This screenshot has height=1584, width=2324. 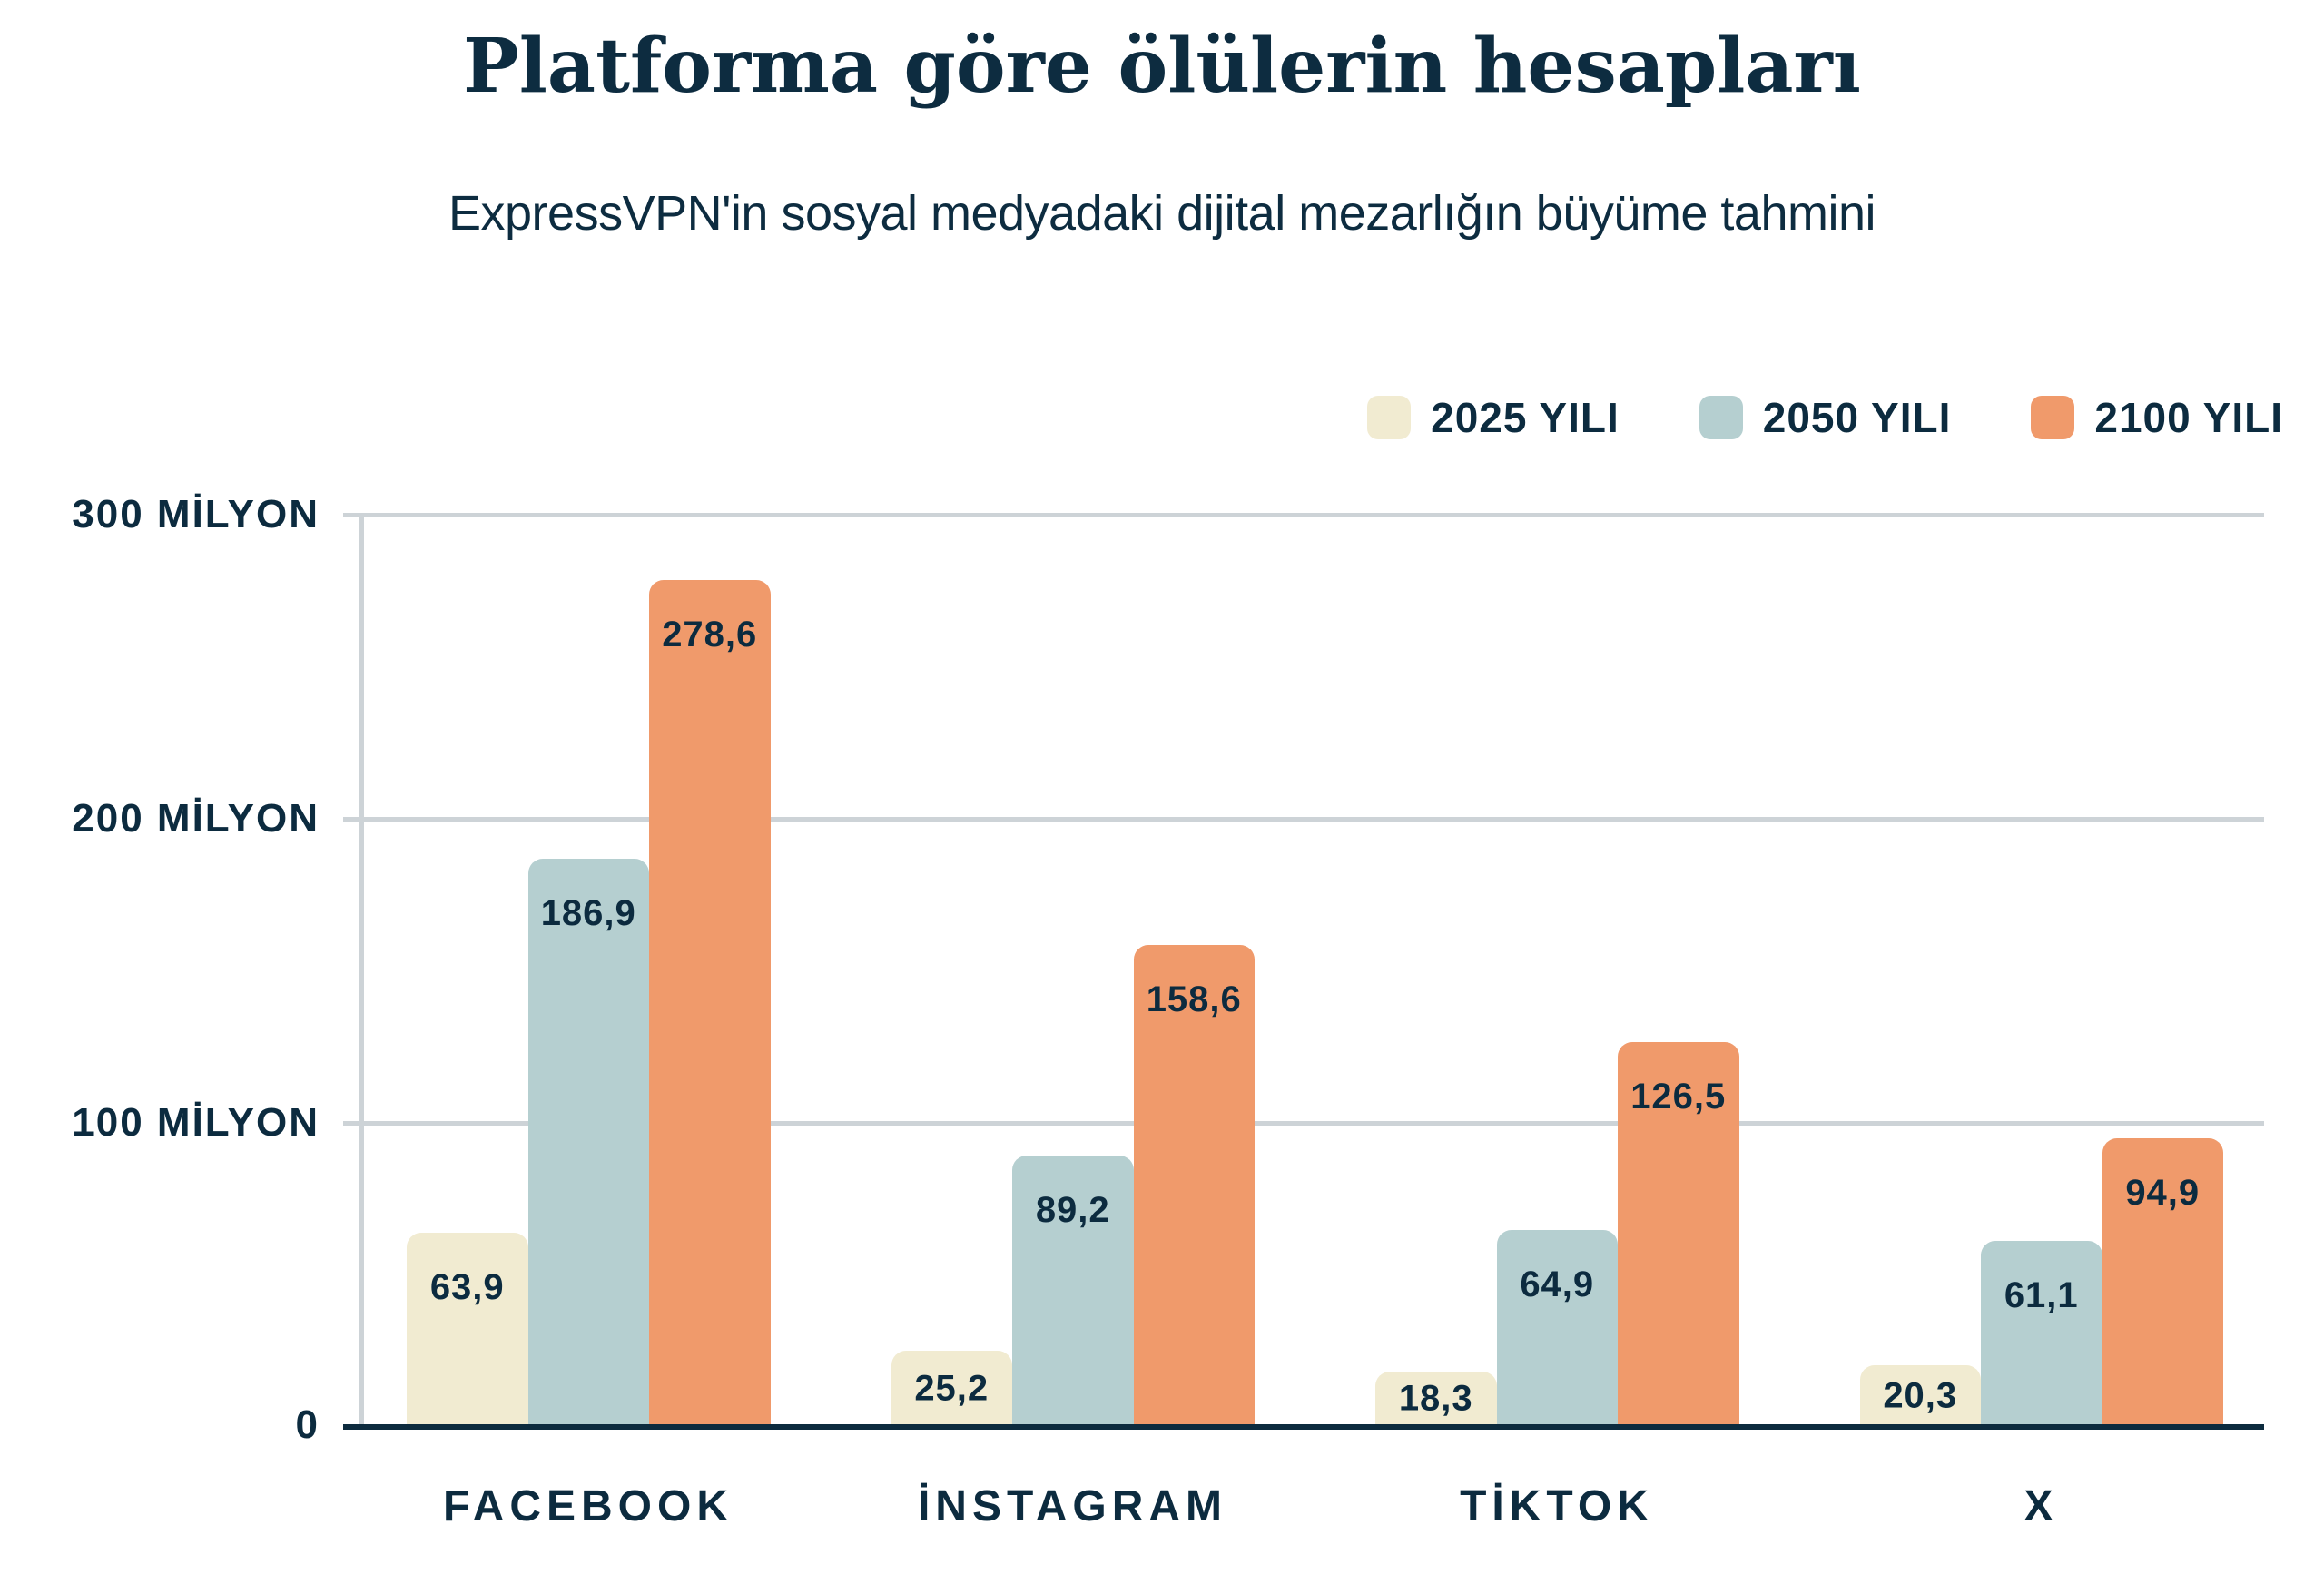 I want to click on bar-value-label: 89,2, so click(x=1072, y=1210).